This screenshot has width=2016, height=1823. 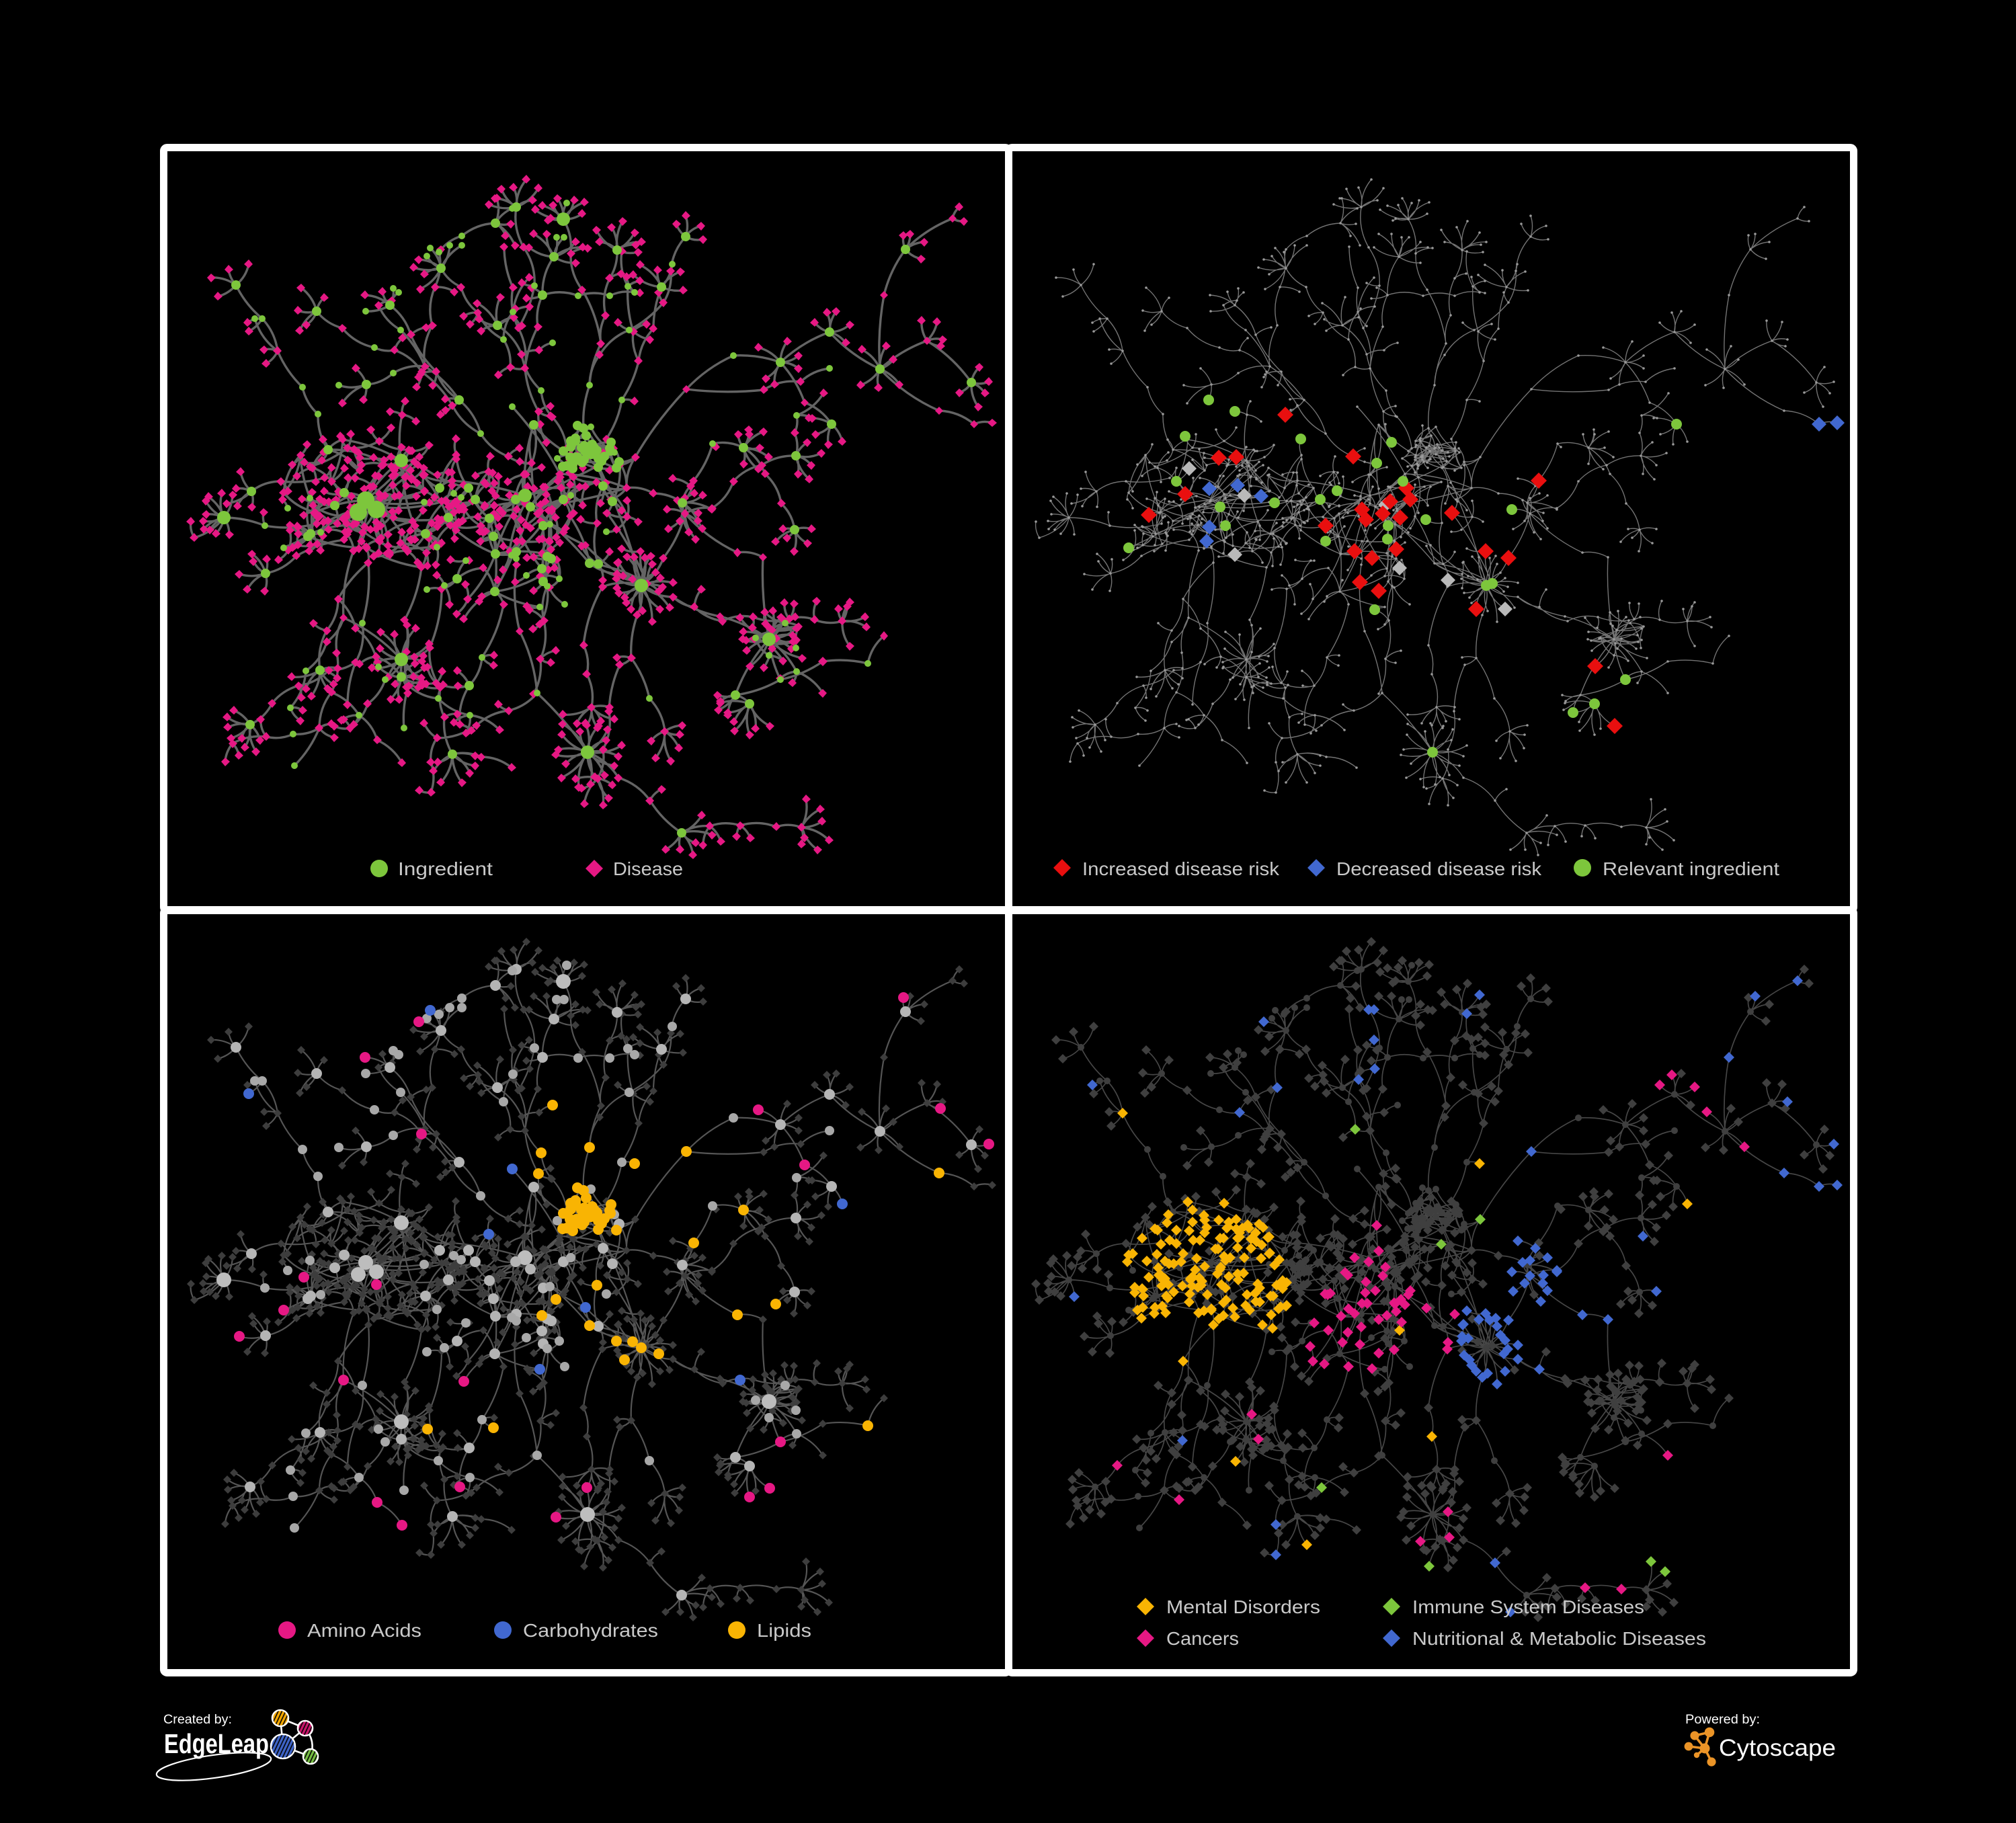 I want to click on svg-text: Lipids, so click(x=784, y=1630).